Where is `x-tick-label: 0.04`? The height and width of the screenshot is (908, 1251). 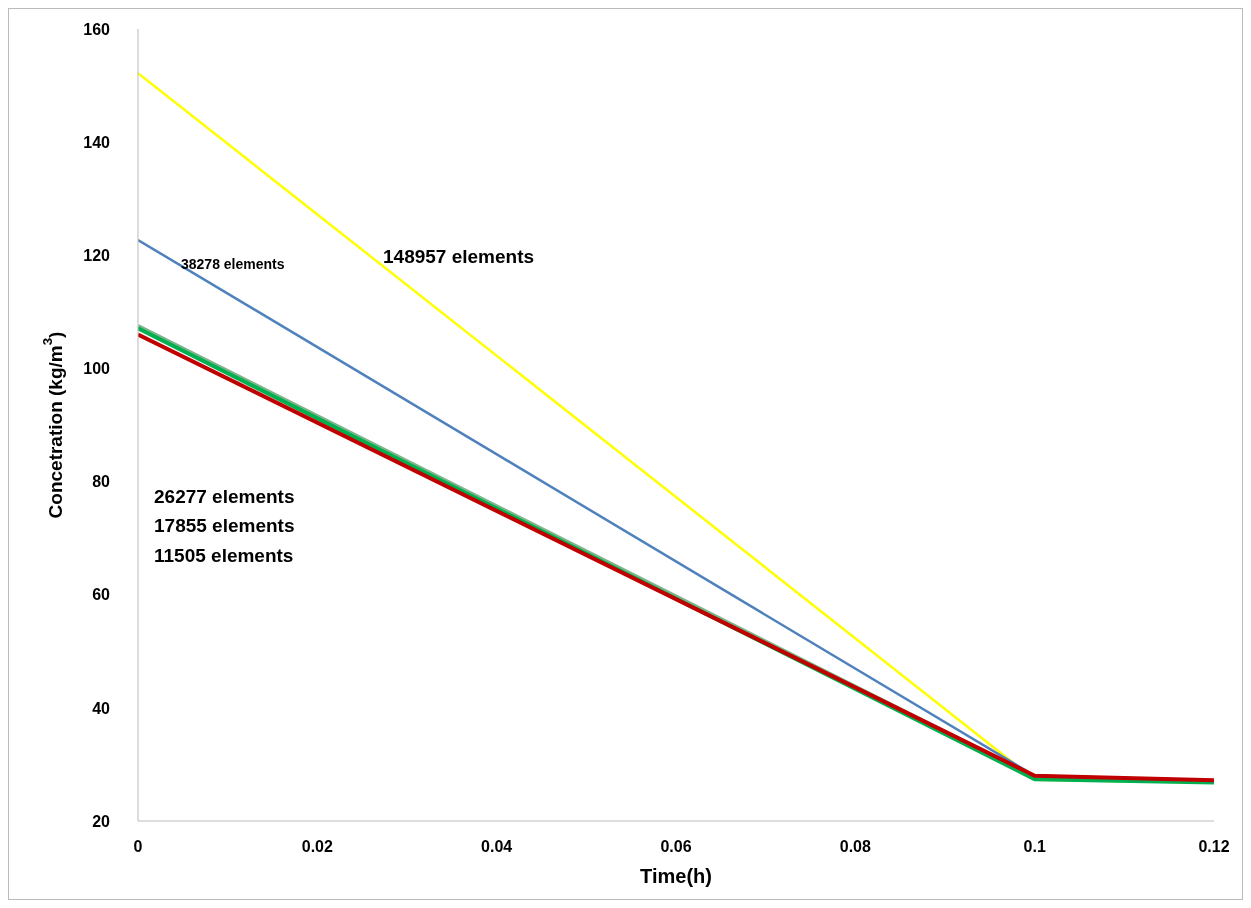
x-tick-label: 0.04 is located at coordinates (497, 847).